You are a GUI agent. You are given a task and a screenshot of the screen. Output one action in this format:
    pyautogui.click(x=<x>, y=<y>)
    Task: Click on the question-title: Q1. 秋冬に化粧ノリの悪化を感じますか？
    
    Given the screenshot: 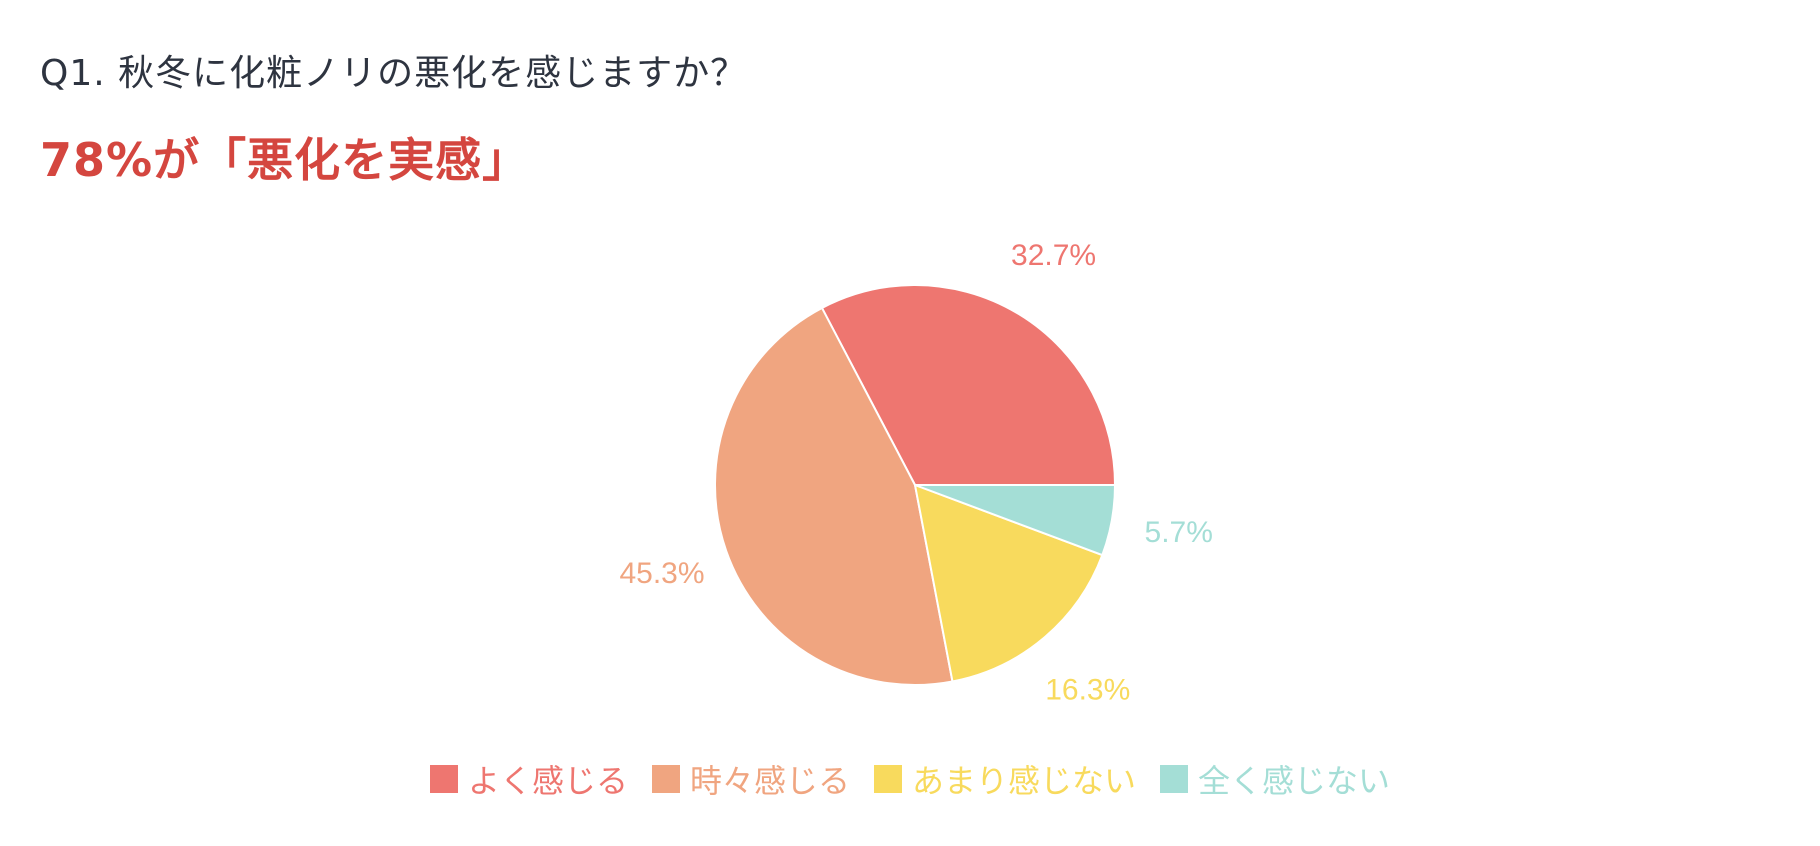 What is the action you would take?
    pyautogui.click(x=394, y=73)
    